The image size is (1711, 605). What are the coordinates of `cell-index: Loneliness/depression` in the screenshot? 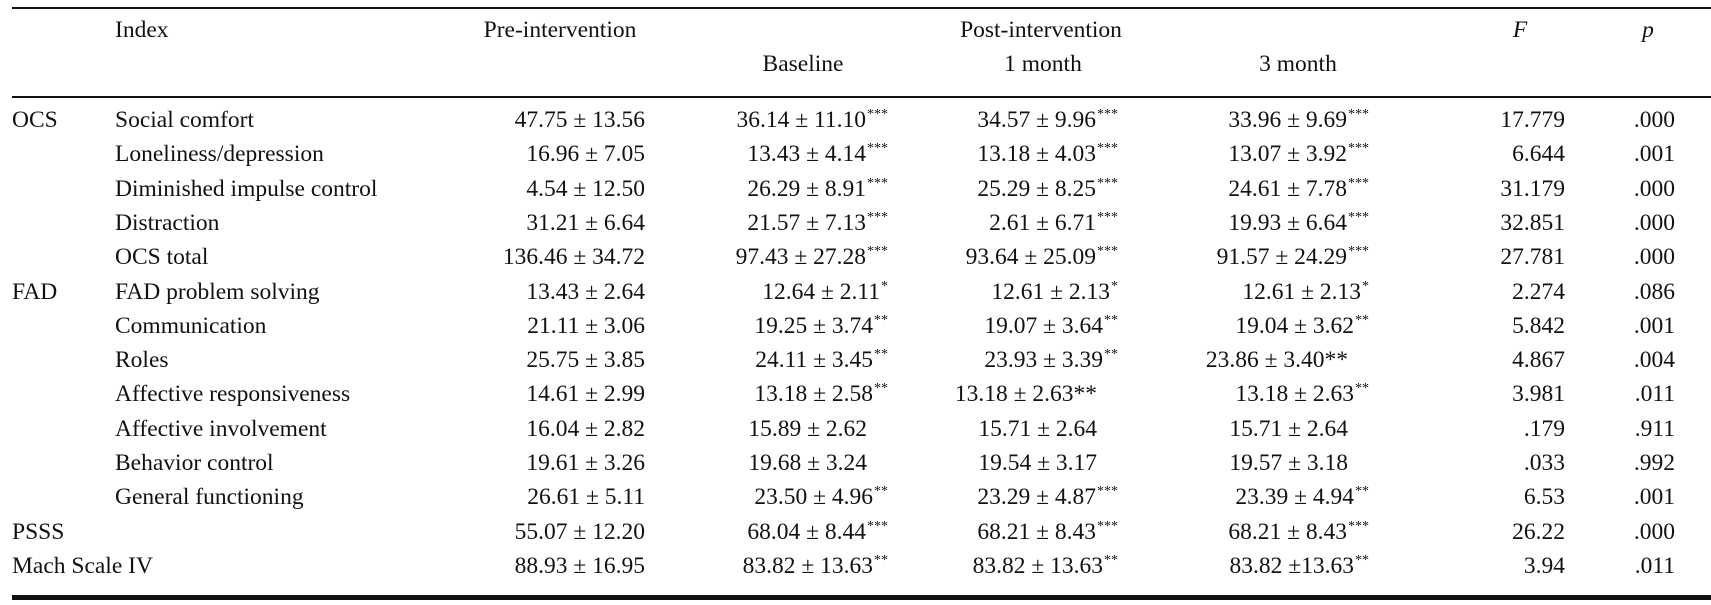 It's located at (219, 154).